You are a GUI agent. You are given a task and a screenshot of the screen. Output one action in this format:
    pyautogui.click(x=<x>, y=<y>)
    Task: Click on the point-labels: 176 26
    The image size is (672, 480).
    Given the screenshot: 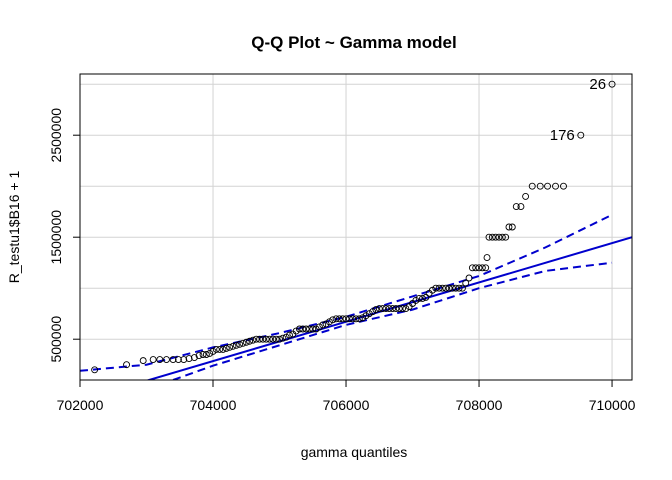 What is the action you would take?
    pyautogui.click(x=578, y=110)
    